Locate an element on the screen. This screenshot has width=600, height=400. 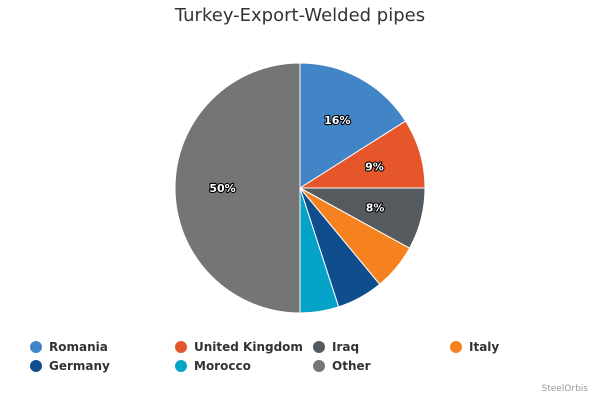
legend-item-germany: Germany is located at coordinates (70, 366).